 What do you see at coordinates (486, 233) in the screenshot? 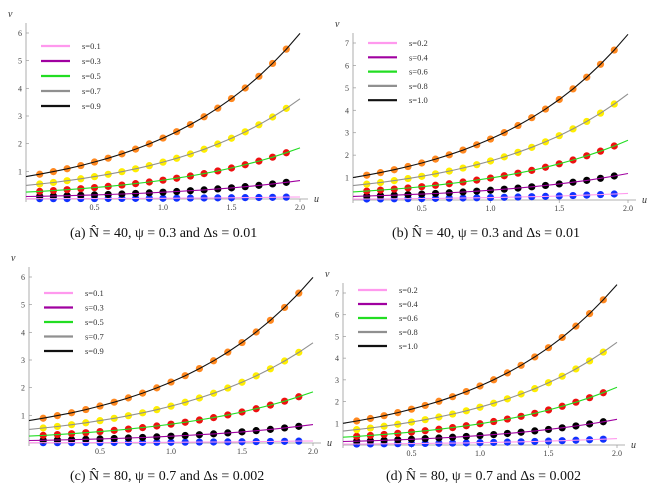
I see `caption-b: (b) N̂ = 40, ψ = 0.3 and Δs = 0.01` at bounding box center [486, 233].